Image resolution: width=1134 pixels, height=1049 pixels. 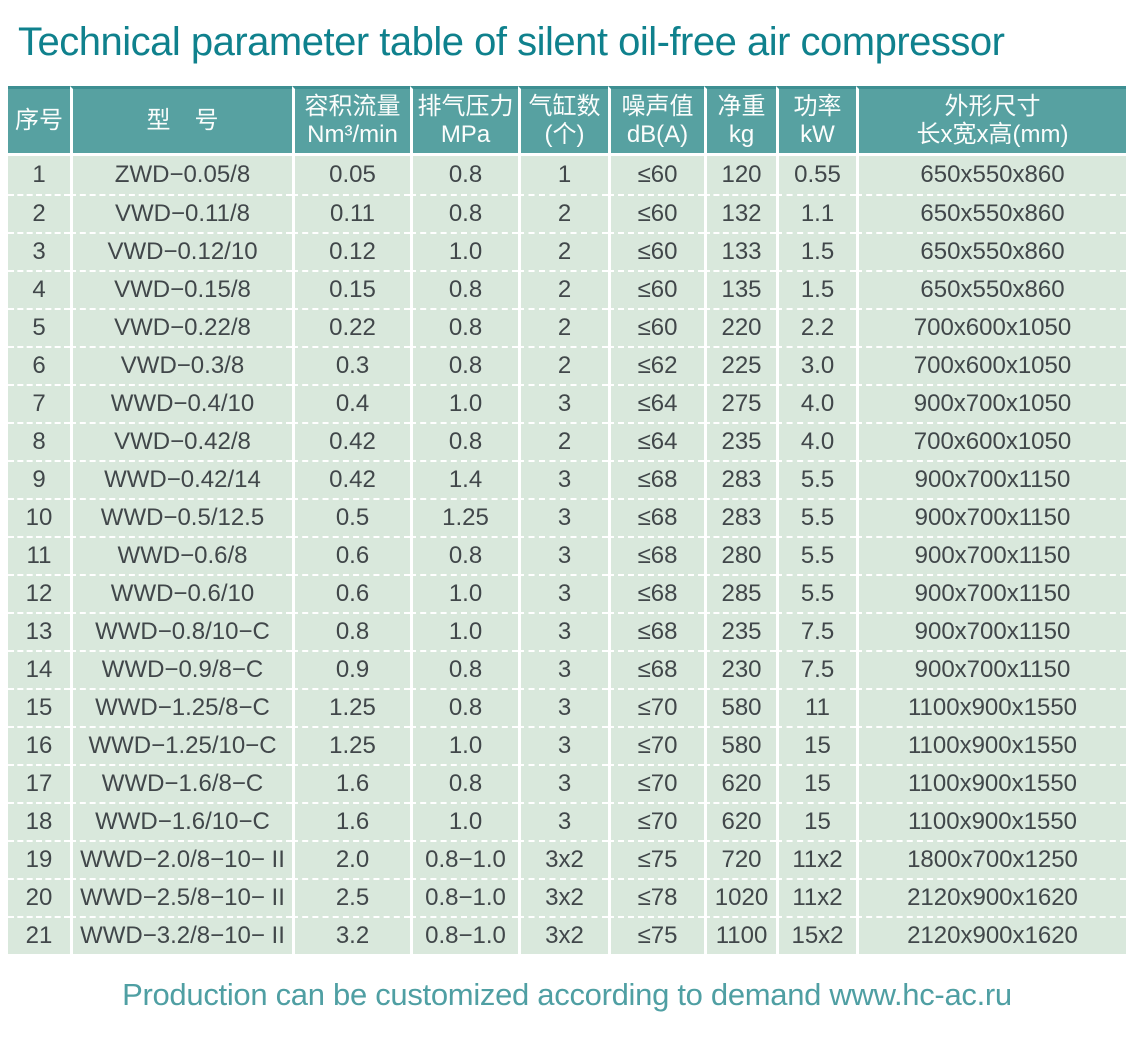 I want to click on table-cell: 1.6, so click(x=351, y=821).